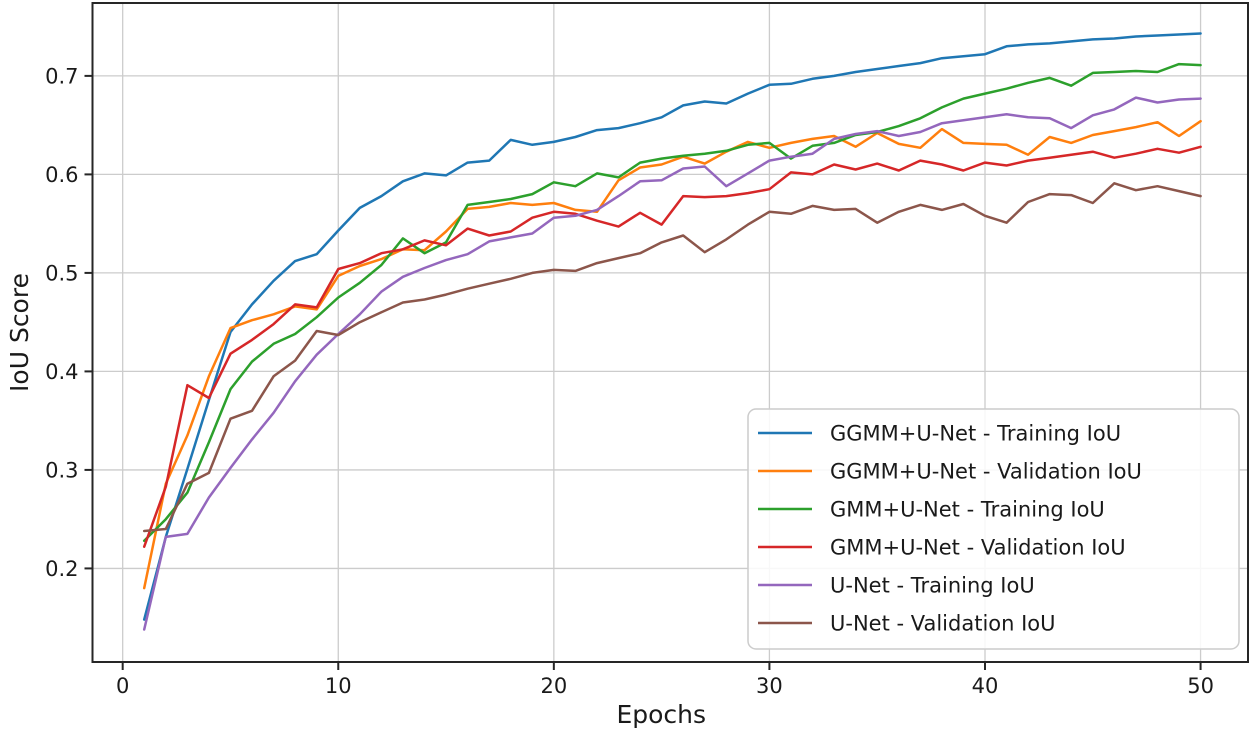 Image resolution: width=1256 pixels, height=737 pixels. Describe the element at coordinates (769, 686) in the screenshot. I see `x-tick-label: 30` at that location.